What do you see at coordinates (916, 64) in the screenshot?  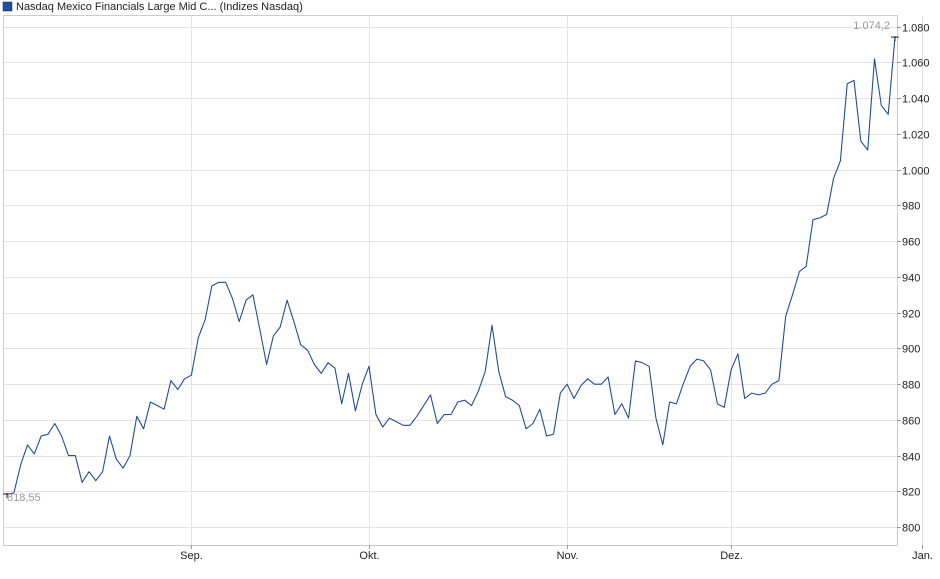 I see `y-tick-label: 1.060` at bounding box center [916, 64].